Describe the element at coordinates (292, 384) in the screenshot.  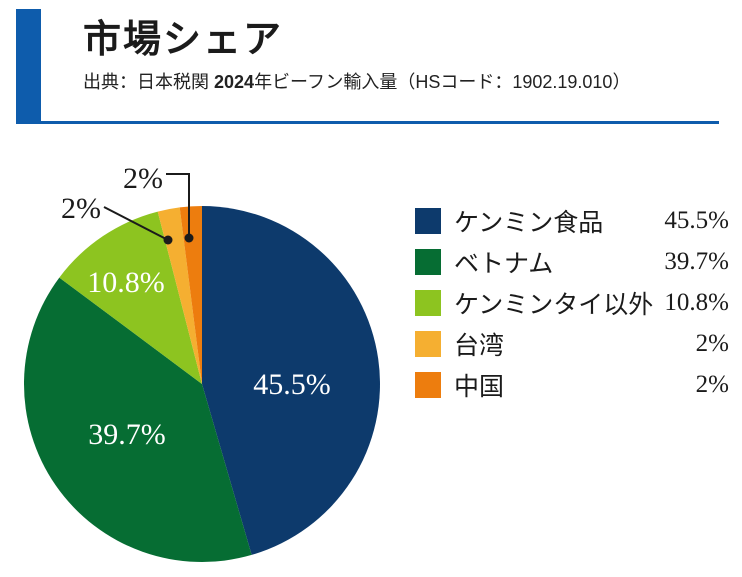
I see `pie-label: 45.5%` at that location.